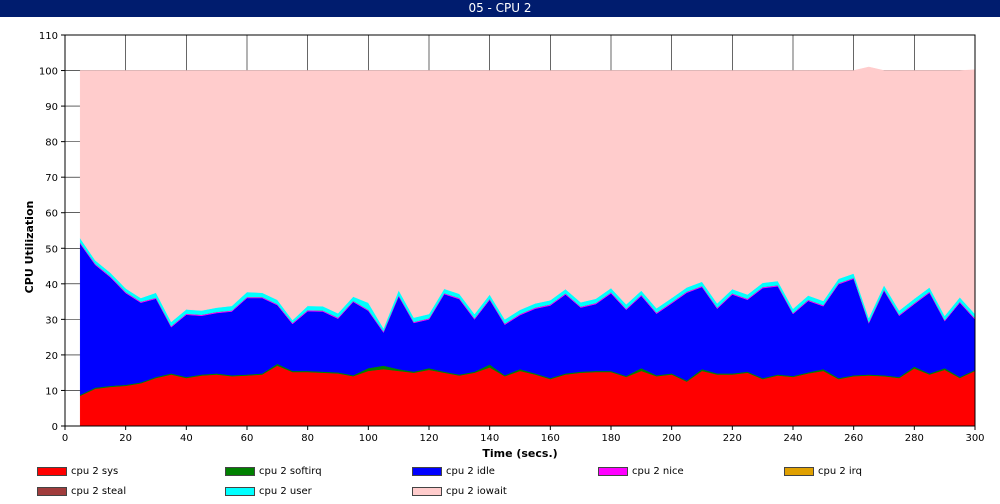 The image size is (1000, 504). What do you see at coordinates (470, 471) in the screenshot?
I see `legend-label: cpu 2 idle` at bounding box center [470, 471].